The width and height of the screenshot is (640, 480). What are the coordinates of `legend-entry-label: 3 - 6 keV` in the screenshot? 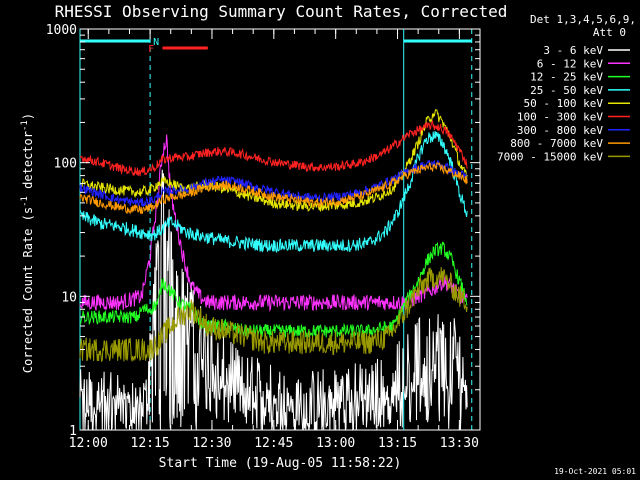 It's located at (573, 50).